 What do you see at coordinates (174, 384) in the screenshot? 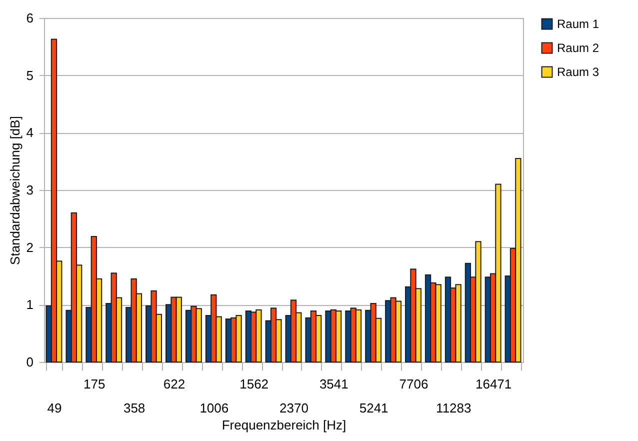
I see `x-tick-label: 622` at bounding box center [174, 384].